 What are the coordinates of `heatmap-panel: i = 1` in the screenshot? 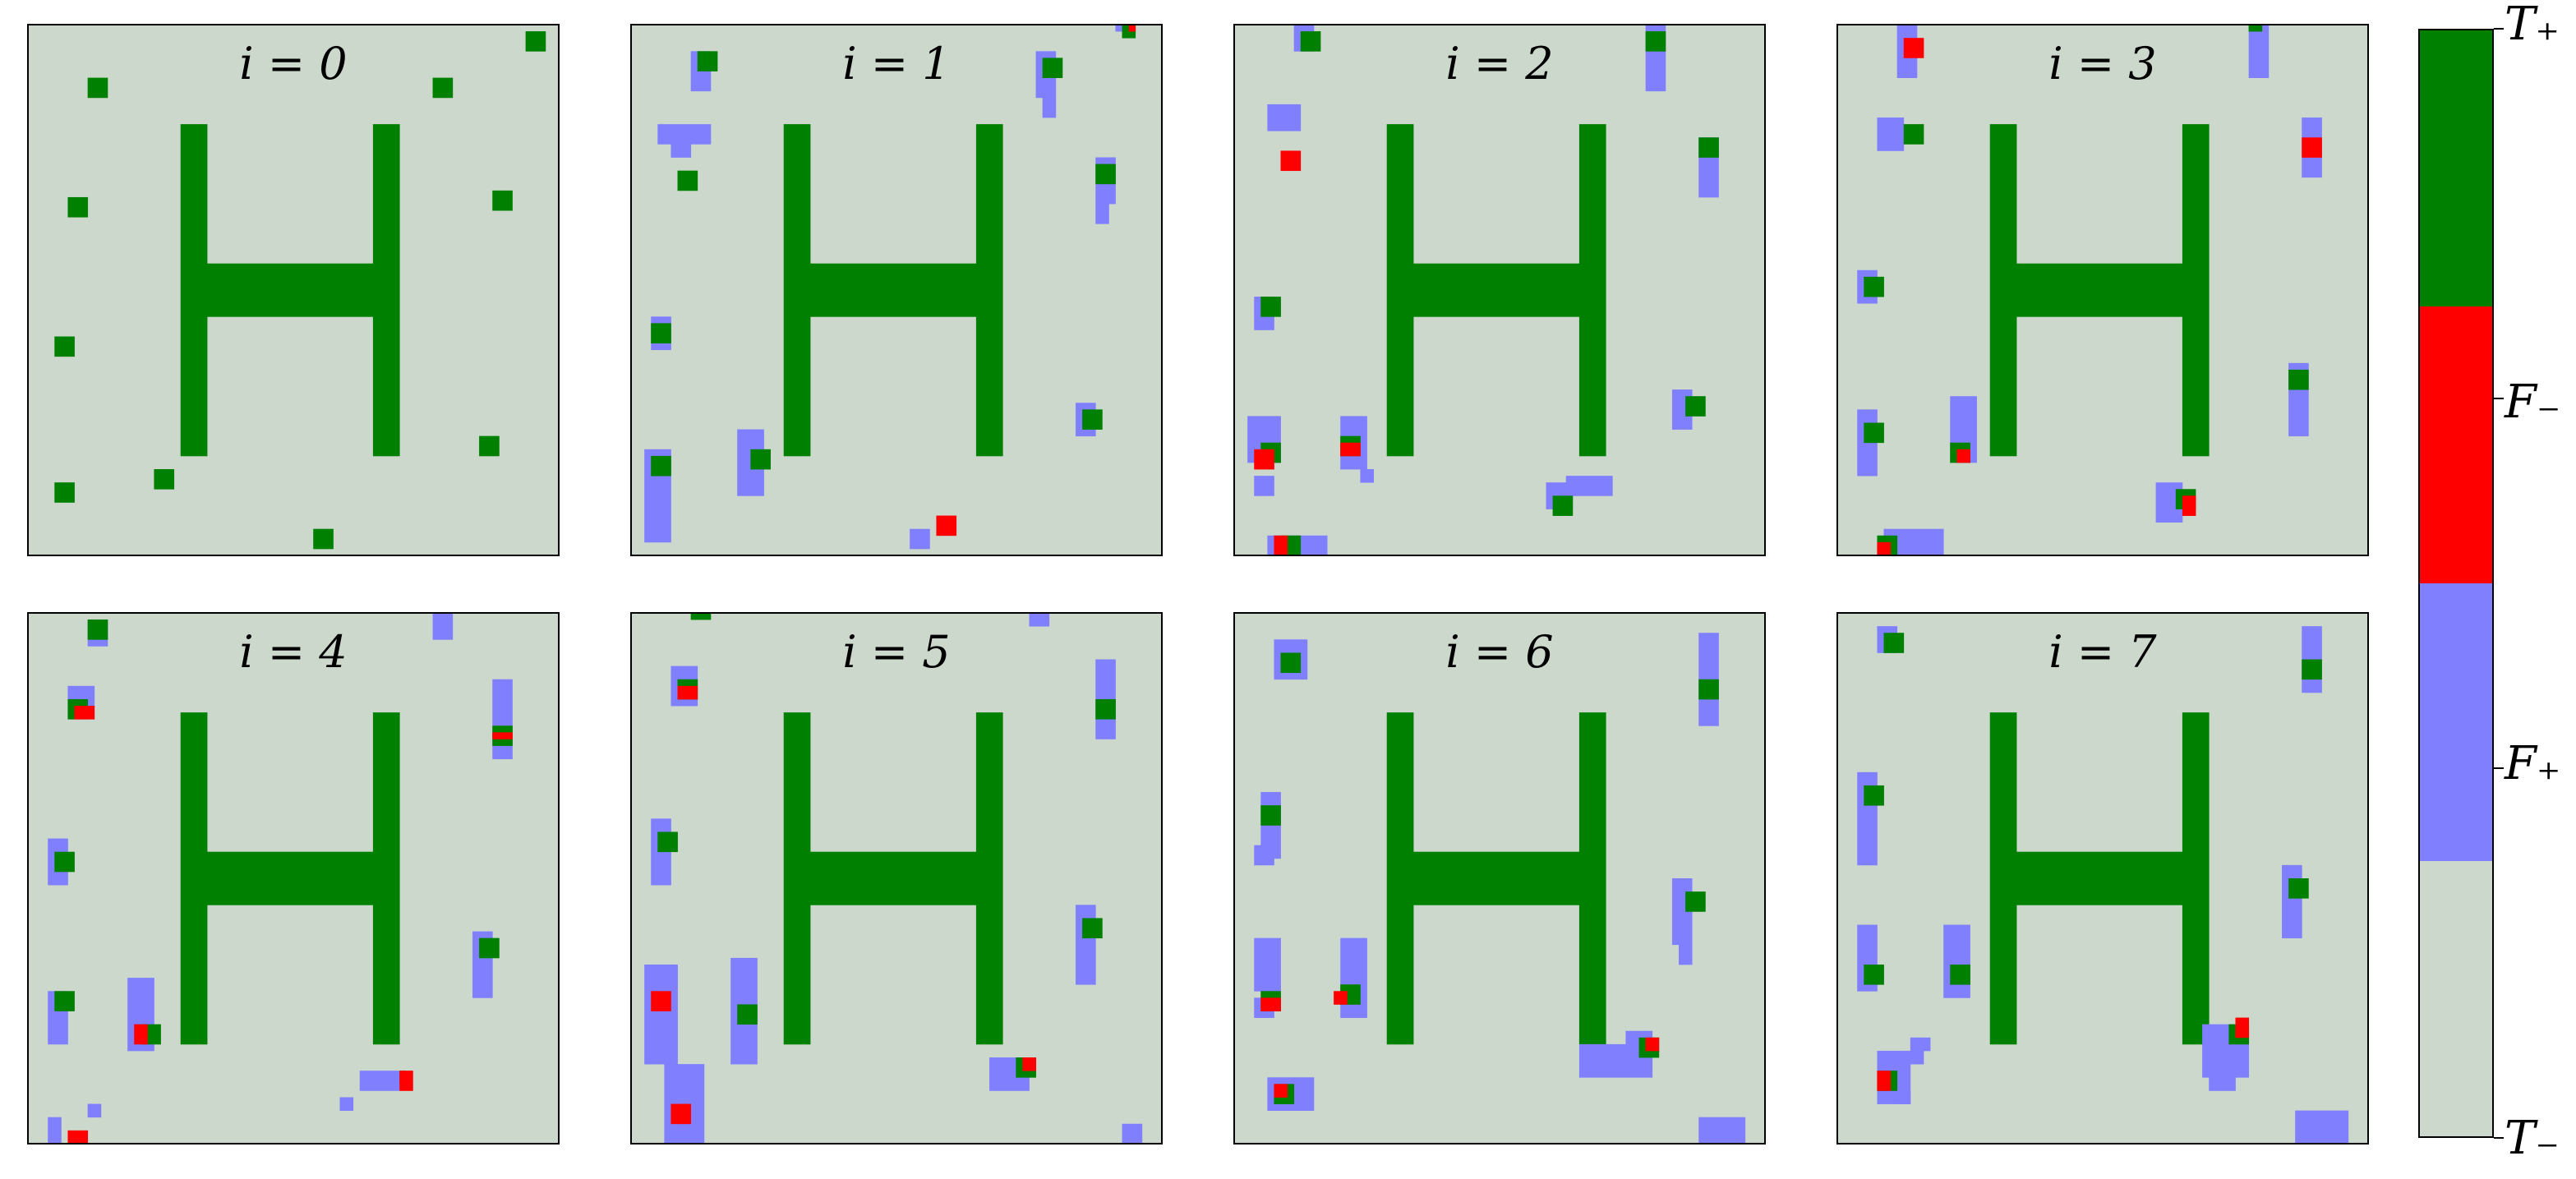 It's located at (896, 290).